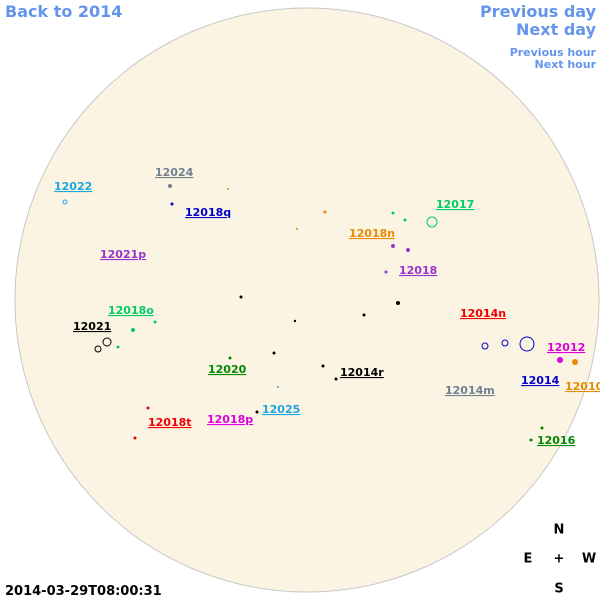 The width and height of the screenshot is (600, 600). What do you see at coordinates (556, 29) in the screenshot?
I see `next-day-link: Next day` at bounding box center [556, 29].